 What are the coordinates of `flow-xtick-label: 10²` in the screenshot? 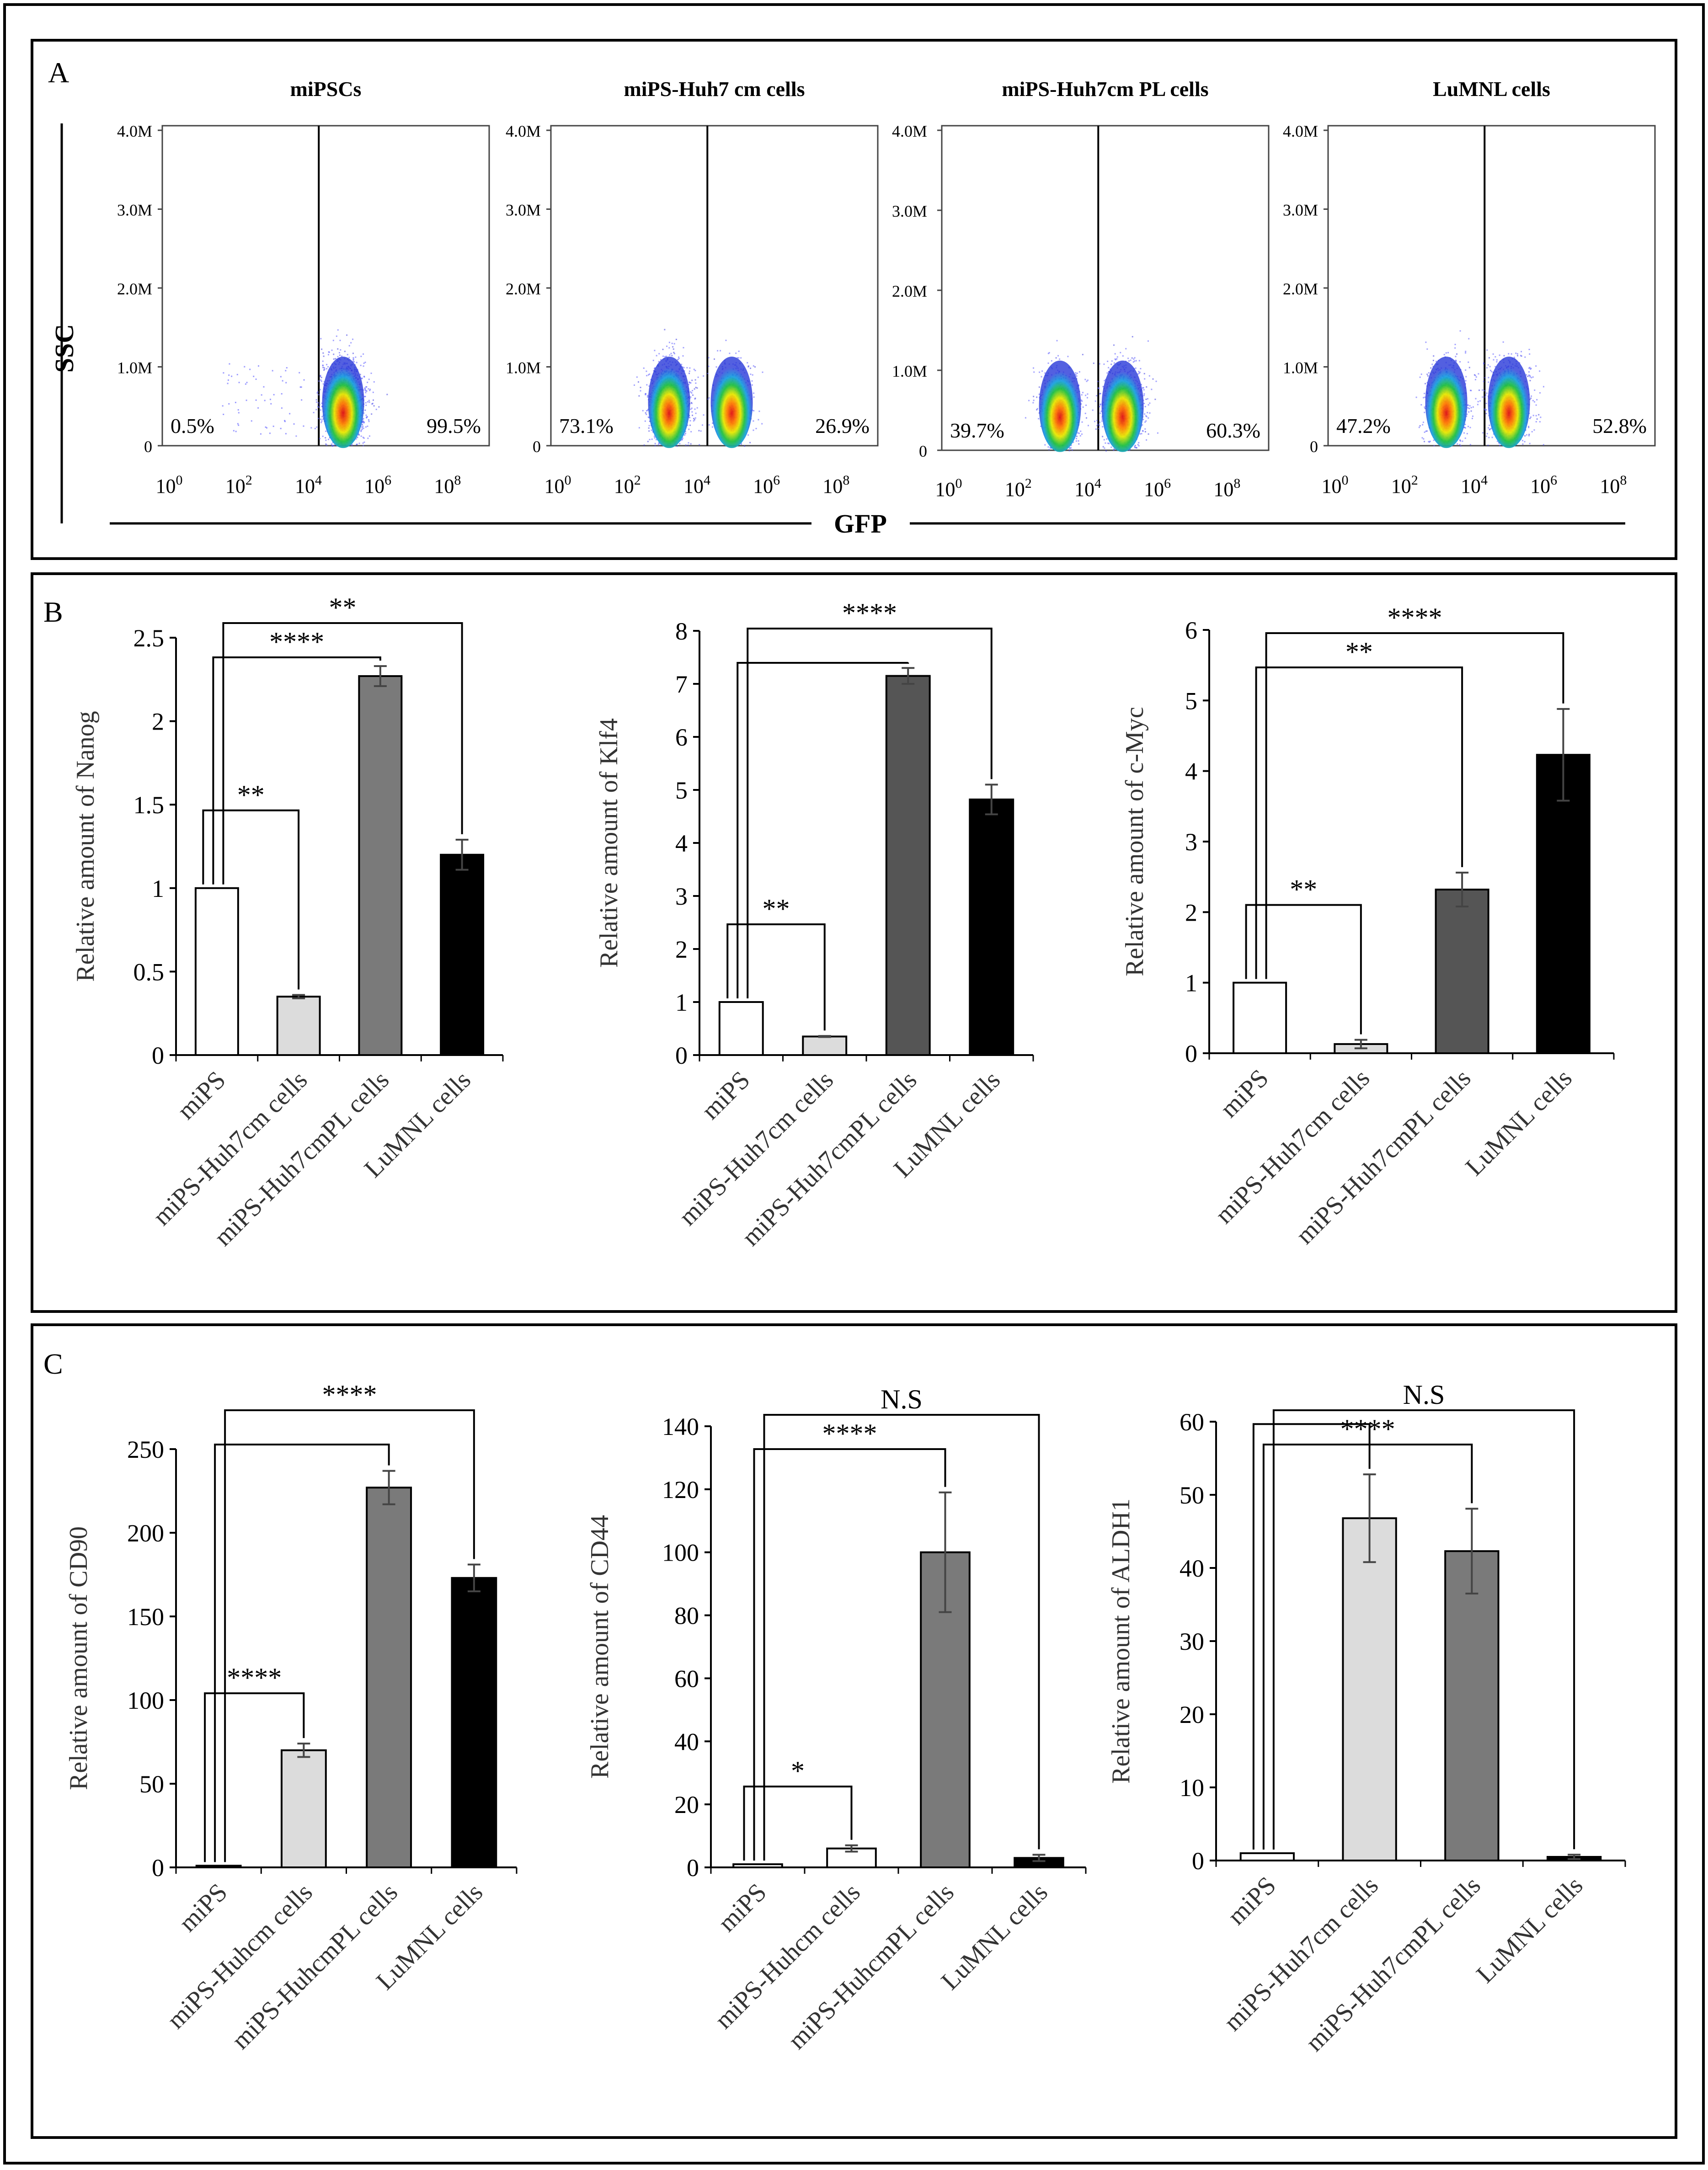 It's located at (627, 485).